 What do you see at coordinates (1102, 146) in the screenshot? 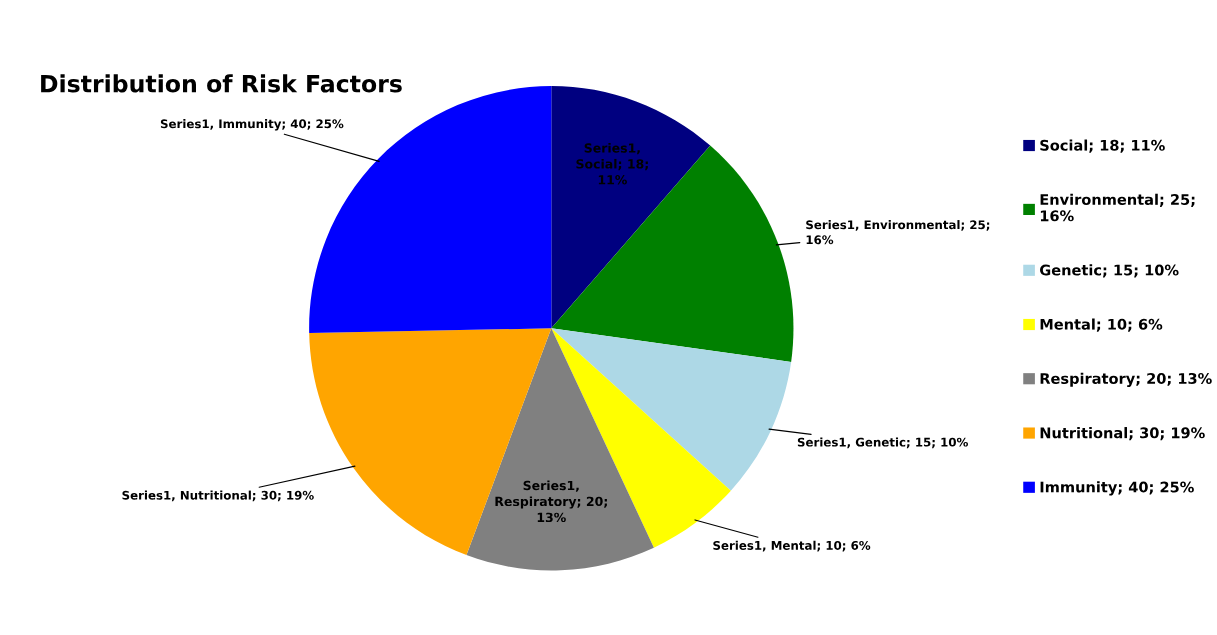
I see `legend-label: Social; 18; 11%` at bounding box center [1102, 146].